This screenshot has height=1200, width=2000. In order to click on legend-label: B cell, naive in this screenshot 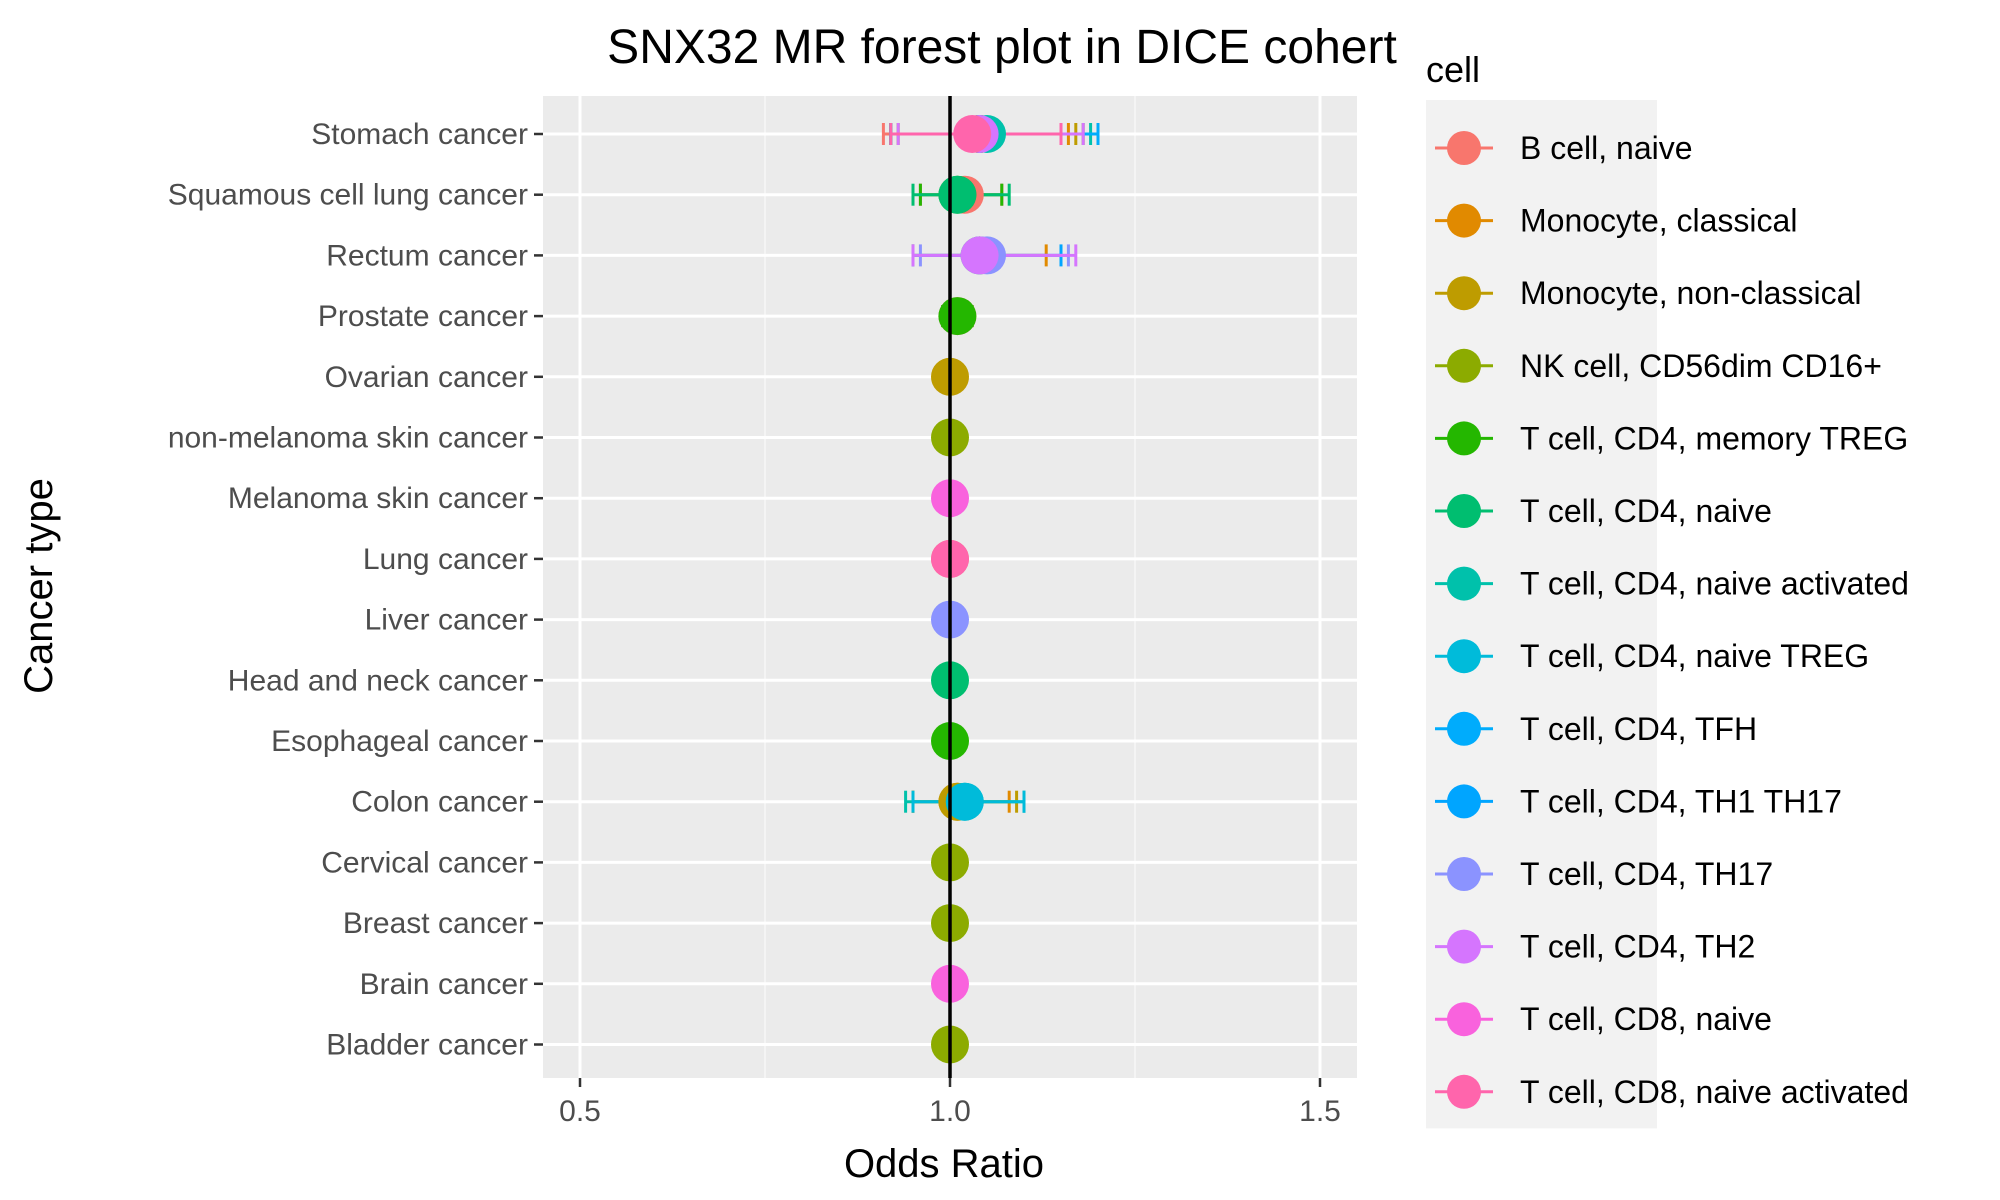, I will do `click(1606, 148)`.